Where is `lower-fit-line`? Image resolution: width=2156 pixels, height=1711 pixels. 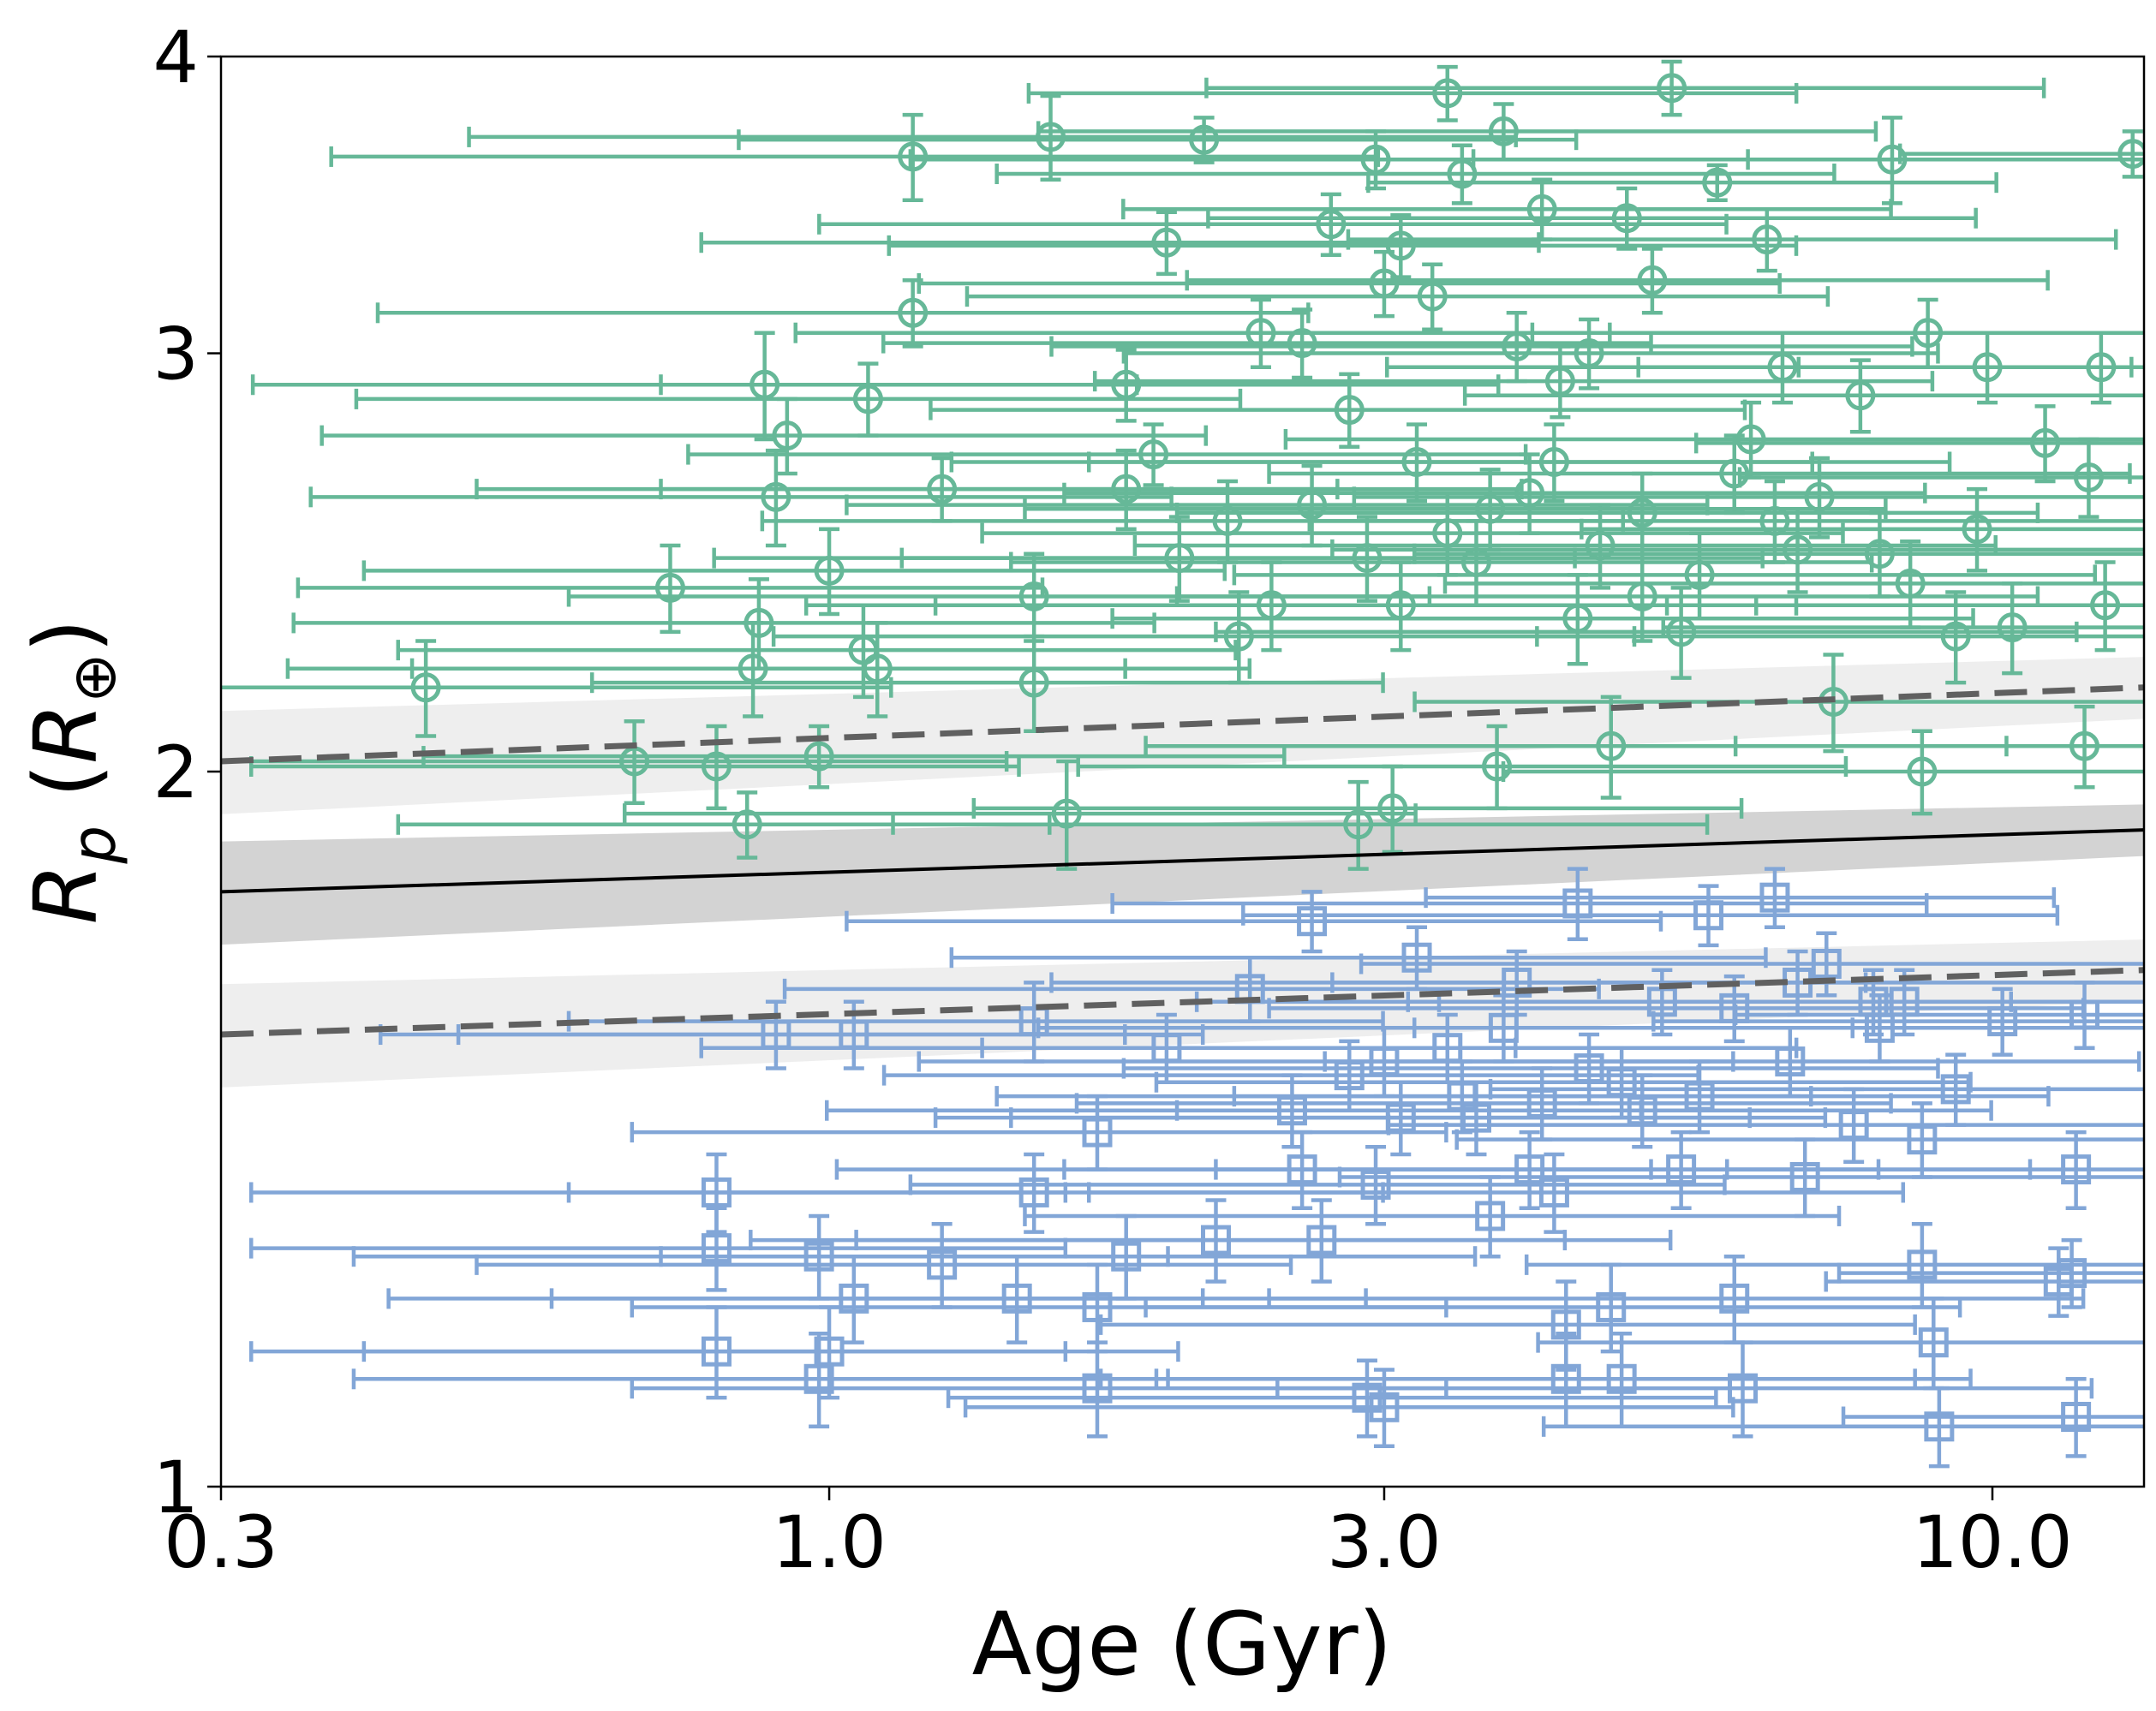
lower-fit-line is located at coordinates (1182, 1002).